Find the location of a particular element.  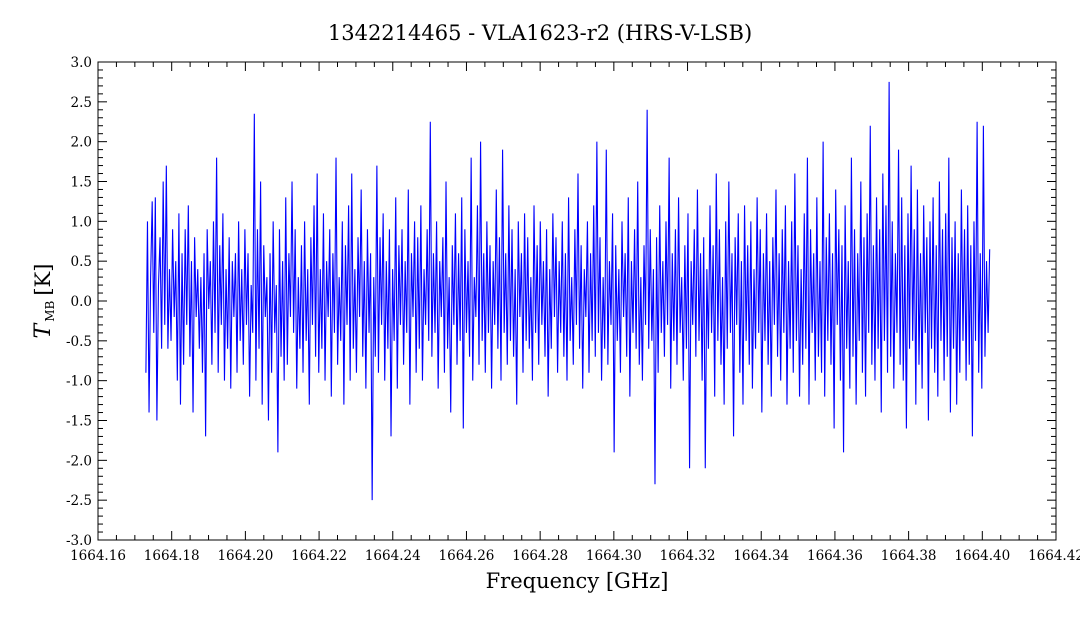

y-tick-label: -1.0 is located at coordinates (79, 382).